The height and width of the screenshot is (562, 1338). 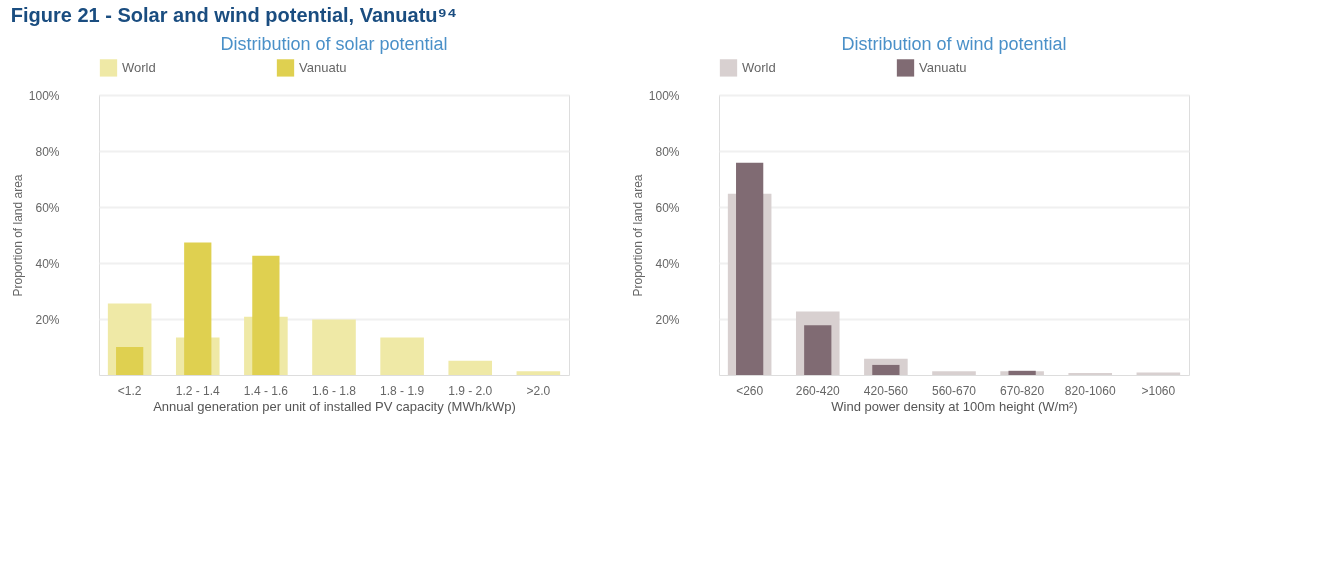 I want to click on x-tick-label: <260, so click(x=750, y=390).